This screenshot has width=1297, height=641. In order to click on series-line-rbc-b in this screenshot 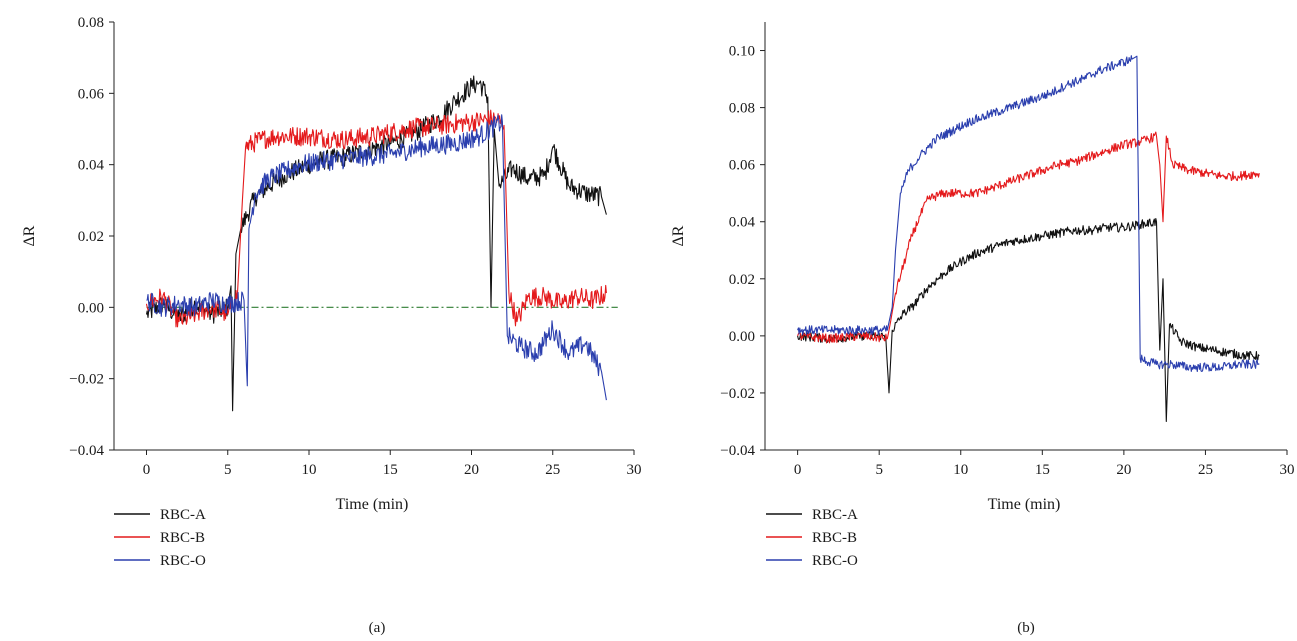, I will do `click(1028, 237)`.